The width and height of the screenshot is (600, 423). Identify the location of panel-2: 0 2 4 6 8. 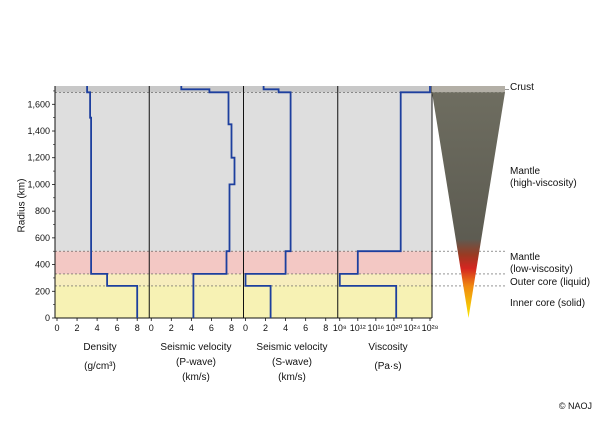
(290, 209).